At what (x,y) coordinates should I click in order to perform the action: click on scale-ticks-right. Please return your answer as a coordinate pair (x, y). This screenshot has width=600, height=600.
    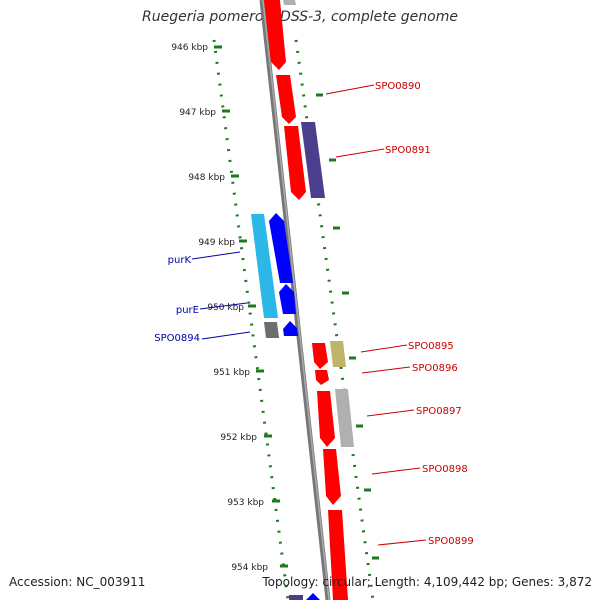
    Looking at the image, I should click on (347, 326).